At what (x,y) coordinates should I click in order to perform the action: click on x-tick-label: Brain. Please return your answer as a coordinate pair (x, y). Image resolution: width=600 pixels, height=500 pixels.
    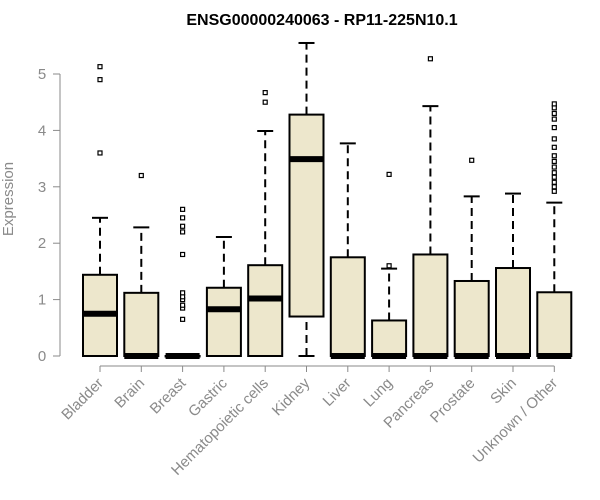
    Looking at the image, I should click on (129, 393).